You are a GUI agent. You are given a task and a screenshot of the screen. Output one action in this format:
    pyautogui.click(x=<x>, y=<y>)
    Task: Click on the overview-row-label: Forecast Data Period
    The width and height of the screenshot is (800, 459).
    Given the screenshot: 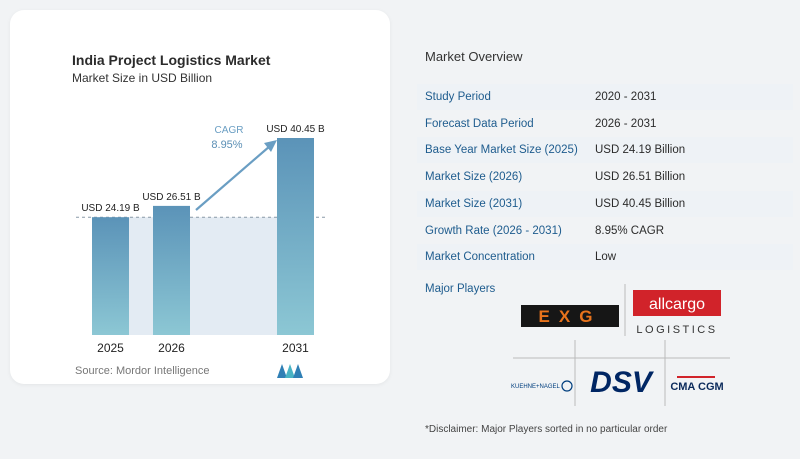 What is the action you would take?
    pyautogui.click(x=479, y=123)
    